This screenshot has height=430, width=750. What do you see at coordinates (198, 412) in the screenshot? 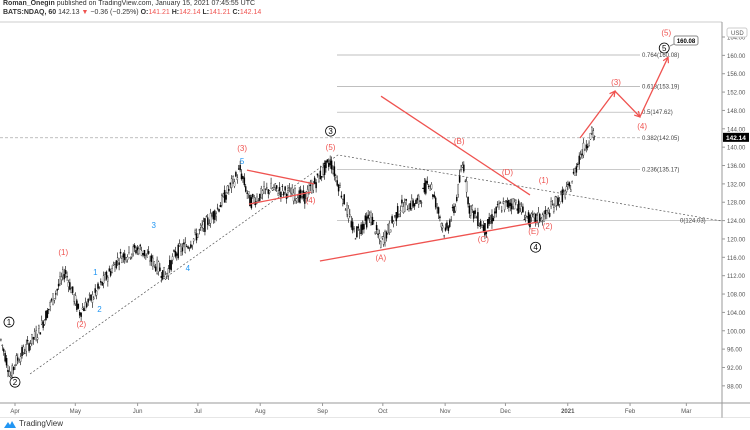
I see `x-tick-label: Jul` at bounding box center [198, 412].